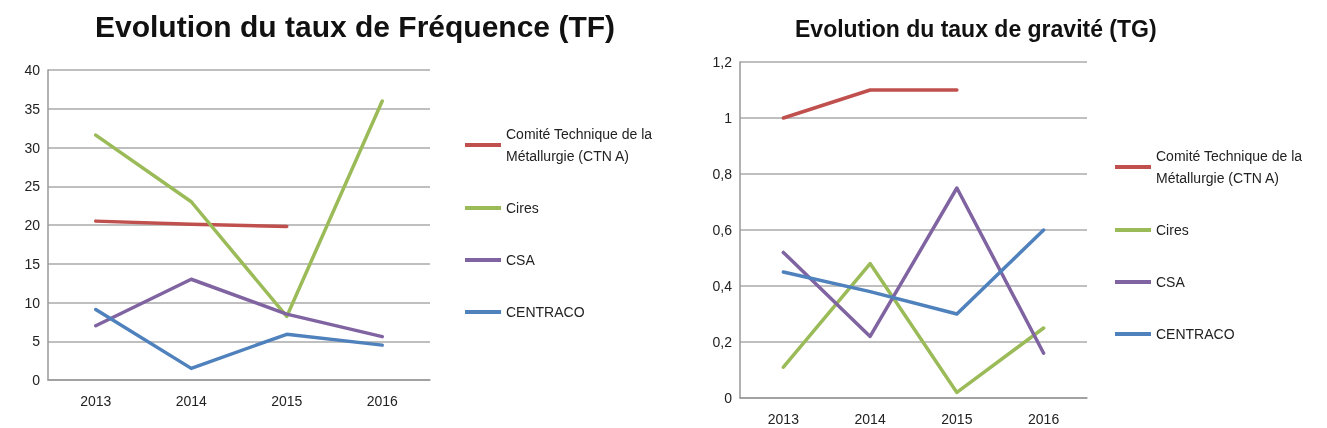 The height and width of the screenshot is (428, 1327). I want to click on y-tick-label: 25, so click(32, 186).